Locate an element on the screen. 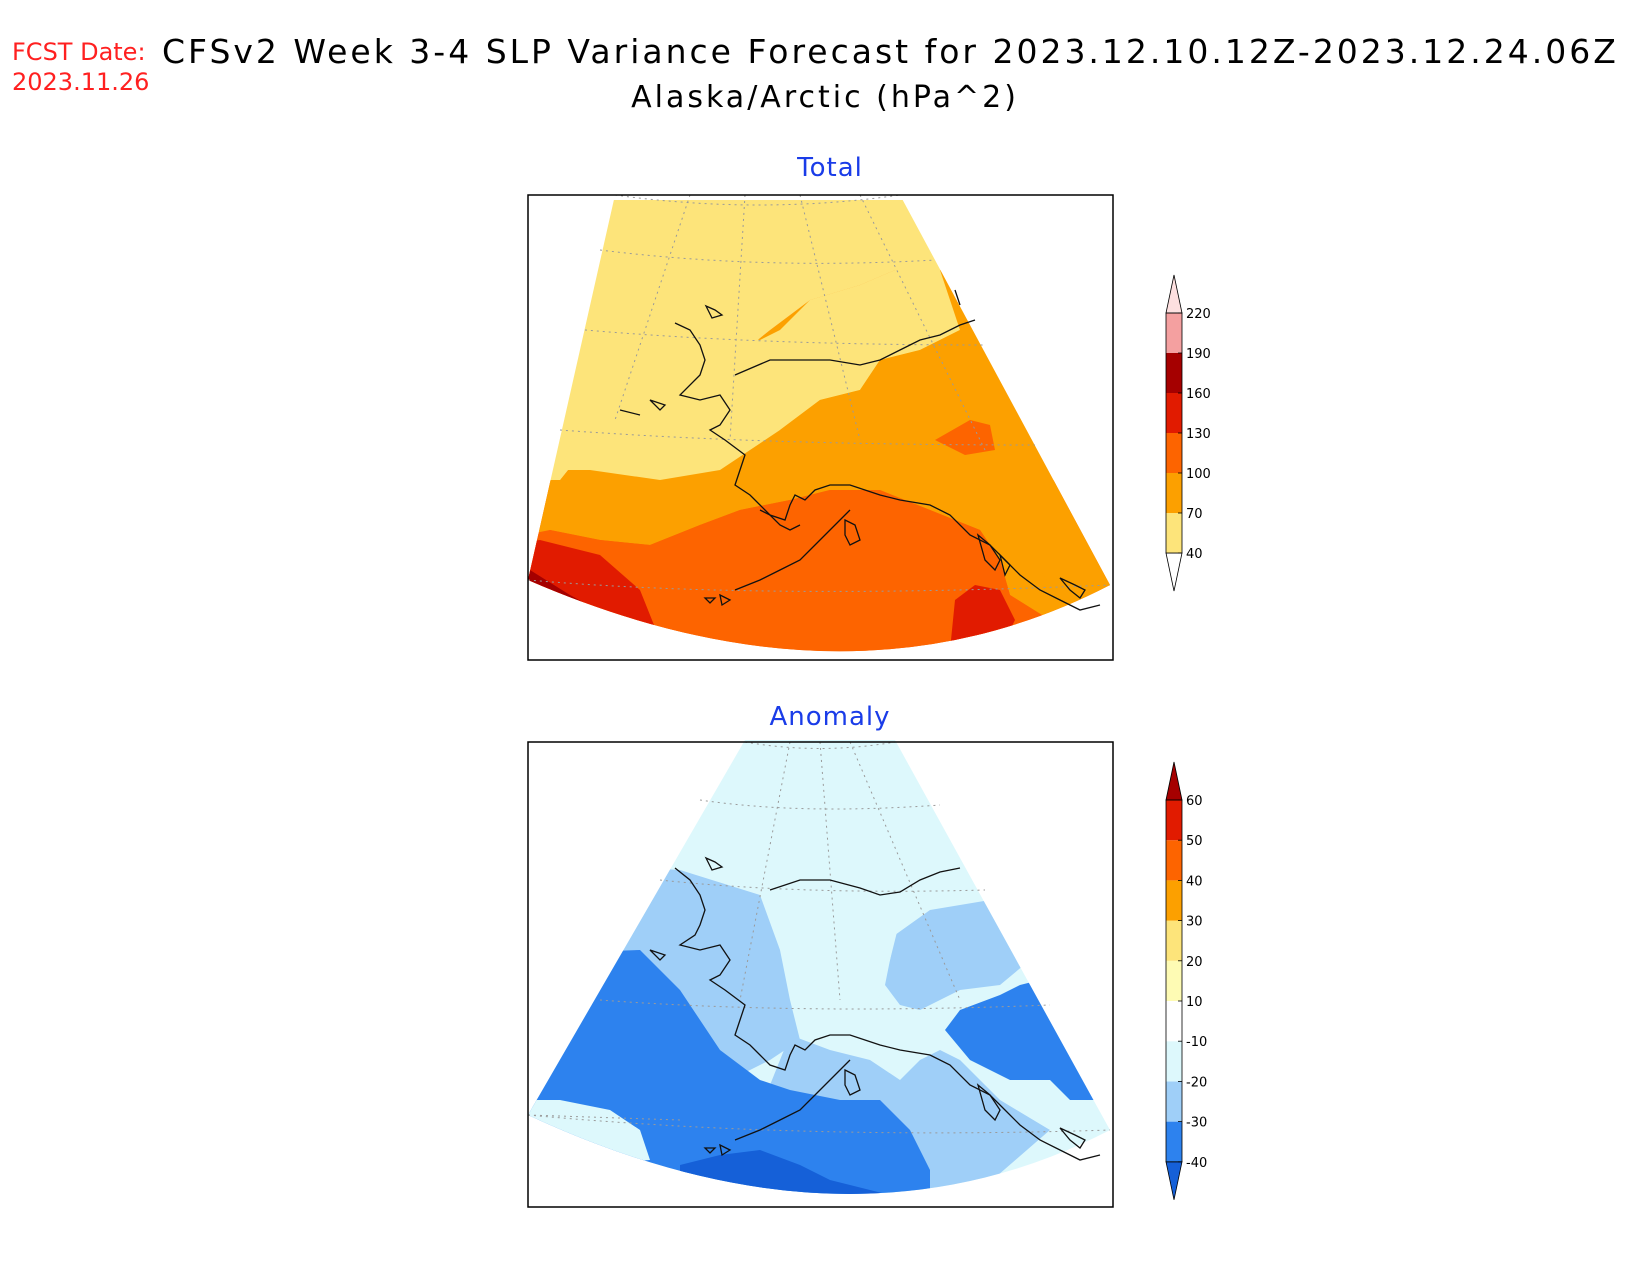  total-colorbar-tick-label: 160 is located at coordinates (1198, 394).